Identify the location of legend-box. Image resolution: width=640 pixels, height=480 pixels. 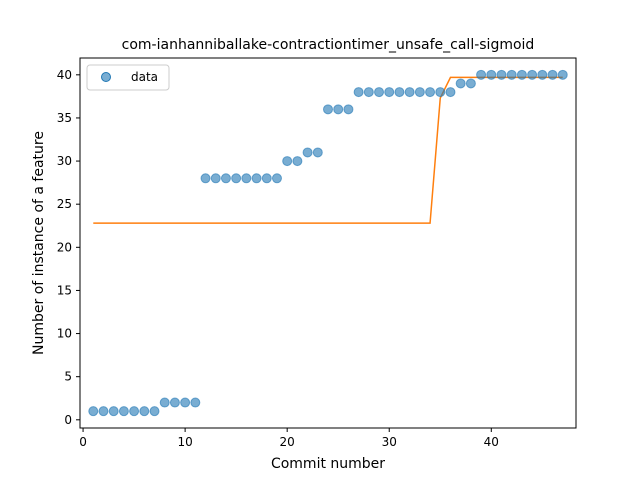
(128, 77).